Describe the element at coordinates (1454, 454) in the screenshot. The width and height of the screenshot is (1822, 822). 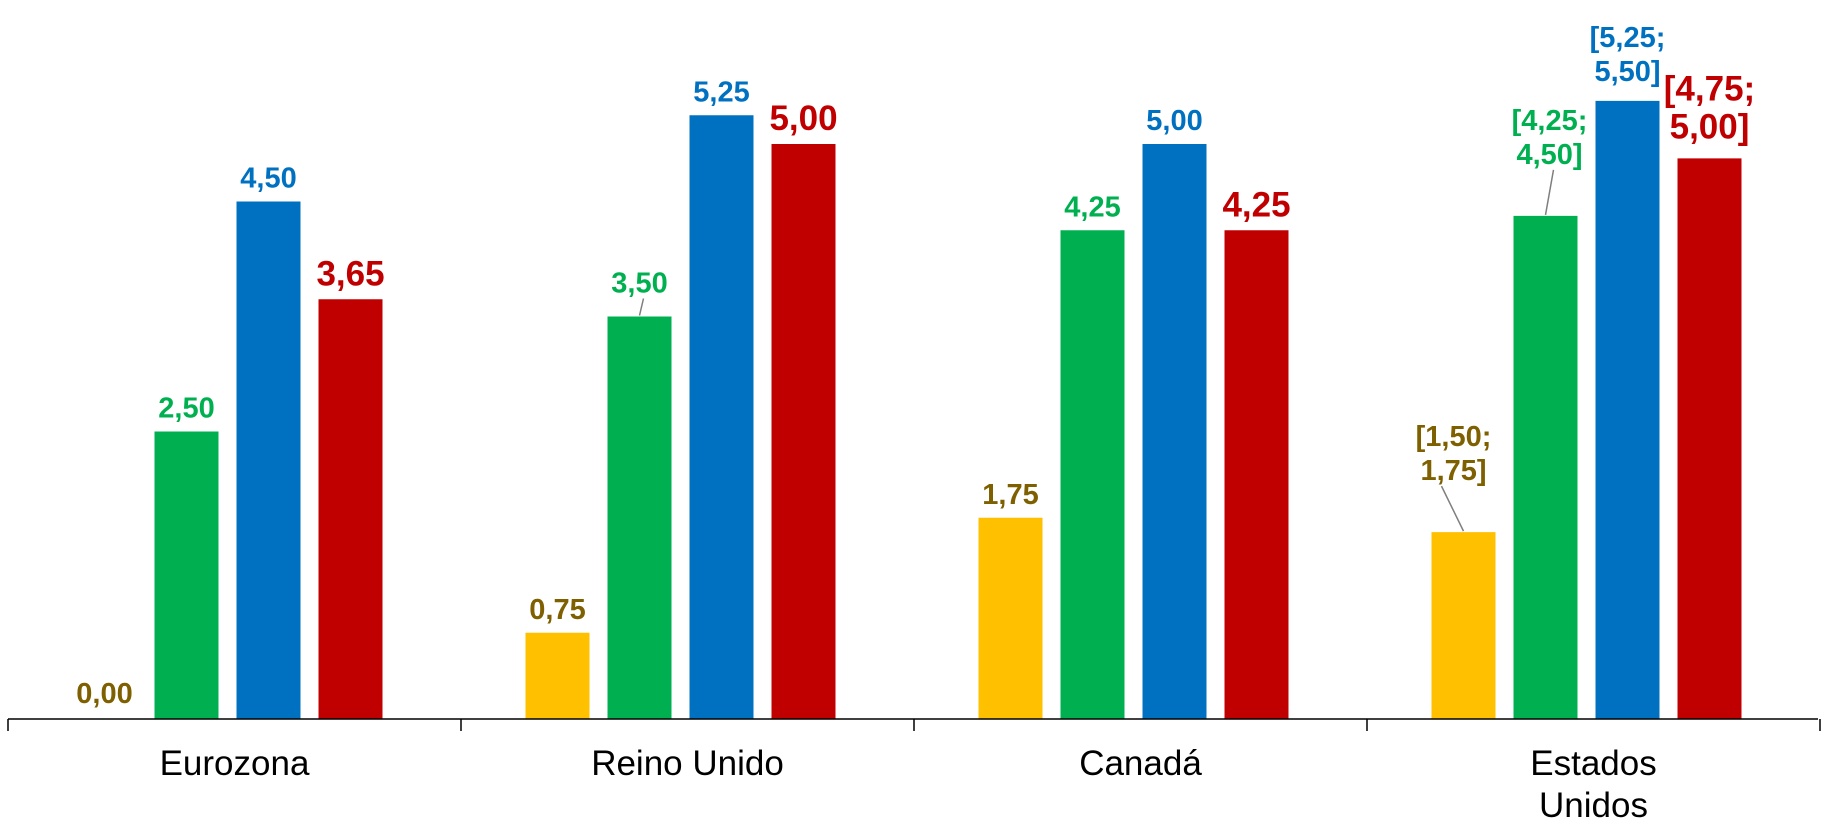
I see `data-label-s1-3: [1,50; 1,75]` at that location.